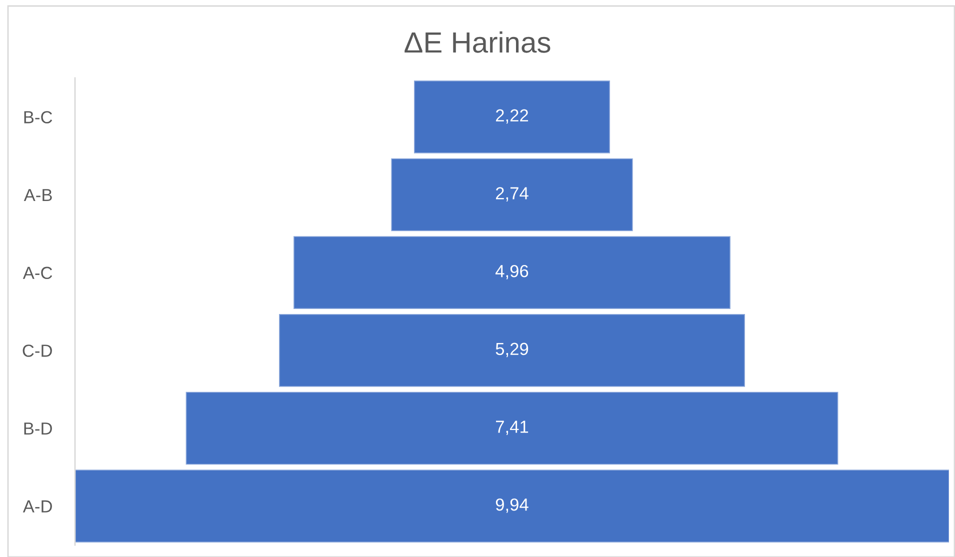 This screenshot has height=557, width=955. Describe the element at coordinates (37, 350) in the screenshot. I see `category-label: C-D` at that location.